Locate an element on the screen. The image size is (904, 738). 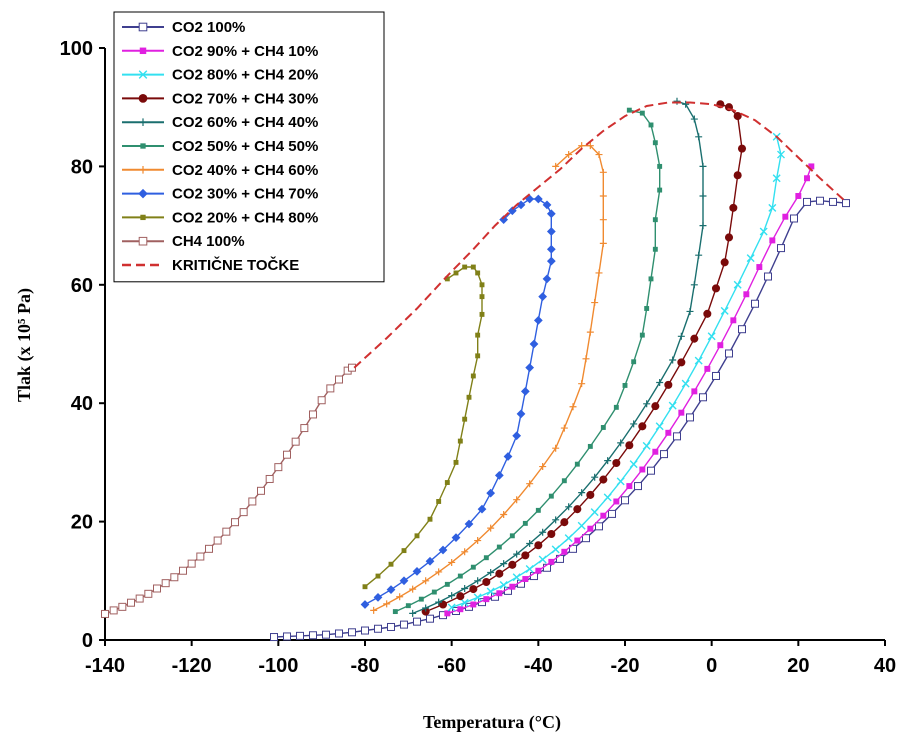
x-tick-label: -140 is located at coordinates (105, 666).